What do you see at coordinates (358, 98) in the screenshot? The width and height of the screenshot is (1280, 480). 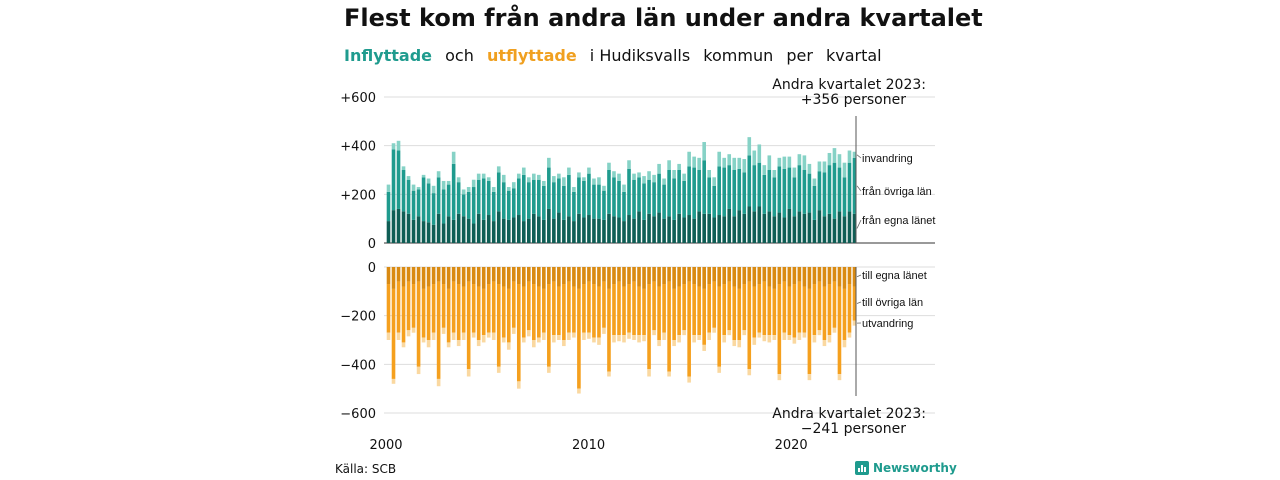 I see `y-tick-label-upper: +600` at bounding box center [358, 98].